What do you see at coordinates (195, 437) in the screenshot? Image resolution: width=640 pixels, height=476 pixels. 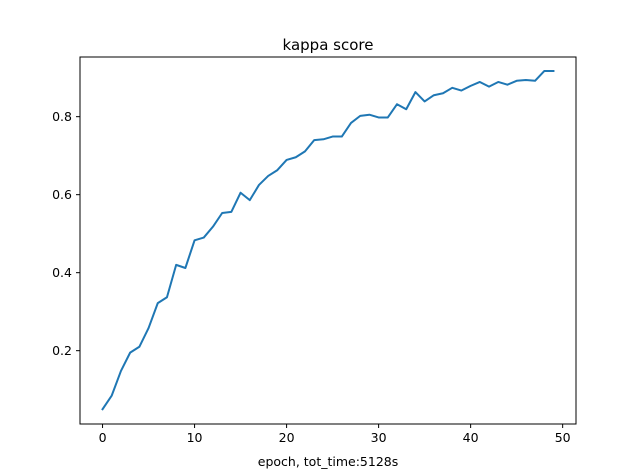 I see `x-tick-label: 10` at bounding box center [195, 437].